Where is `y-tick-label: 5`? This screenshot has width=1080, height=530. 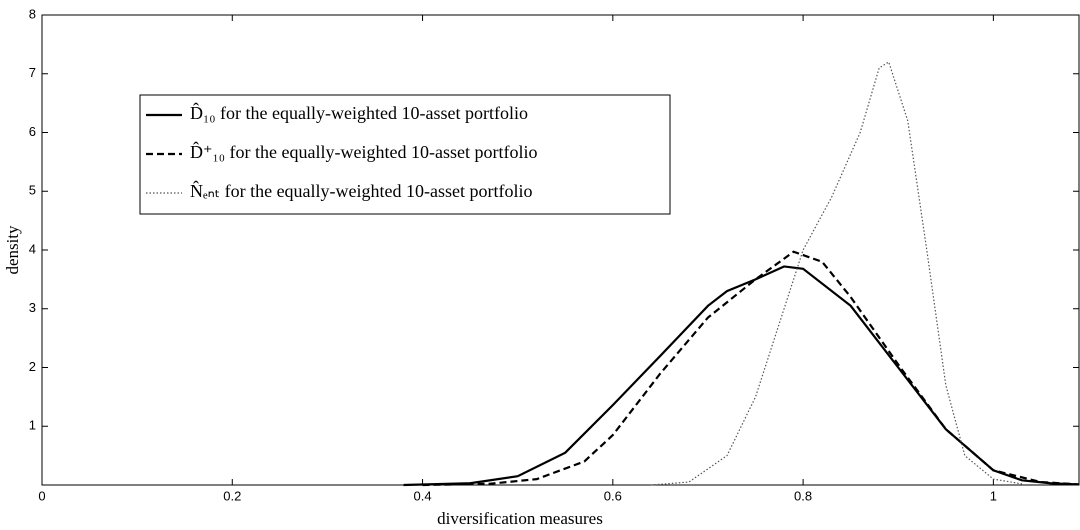
y-tick-label: 5 is located at coordinates (32, 190).